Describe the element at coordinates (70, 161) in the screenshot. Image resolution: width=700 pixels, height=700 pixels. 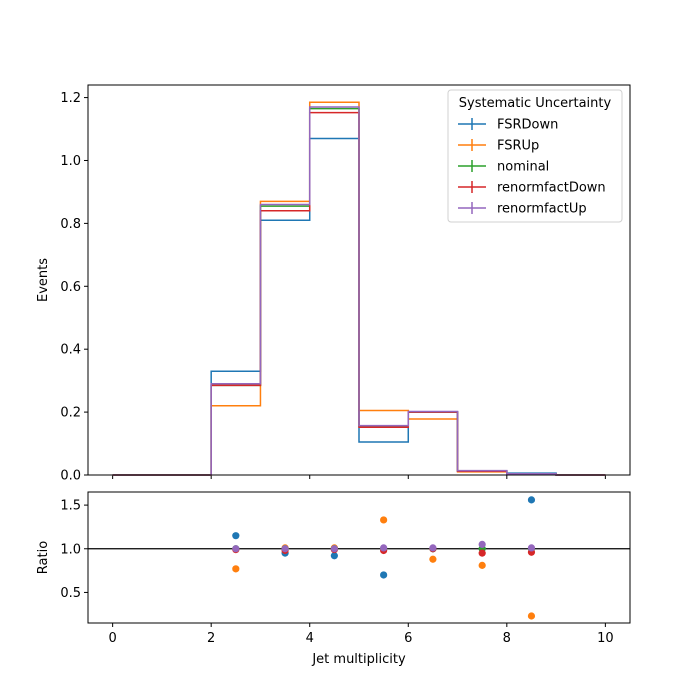
I see `main-y-tick-label: 1.0` at that location.